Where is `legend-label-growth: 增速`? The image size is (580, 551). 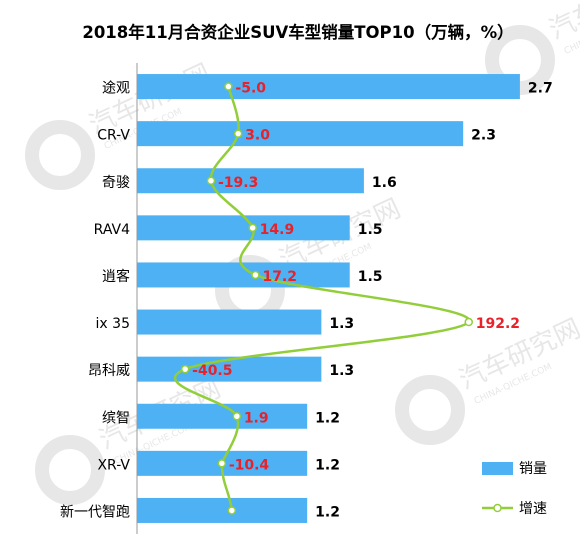 legend-label-growth: 增速 is located at coordinates (533, 509).